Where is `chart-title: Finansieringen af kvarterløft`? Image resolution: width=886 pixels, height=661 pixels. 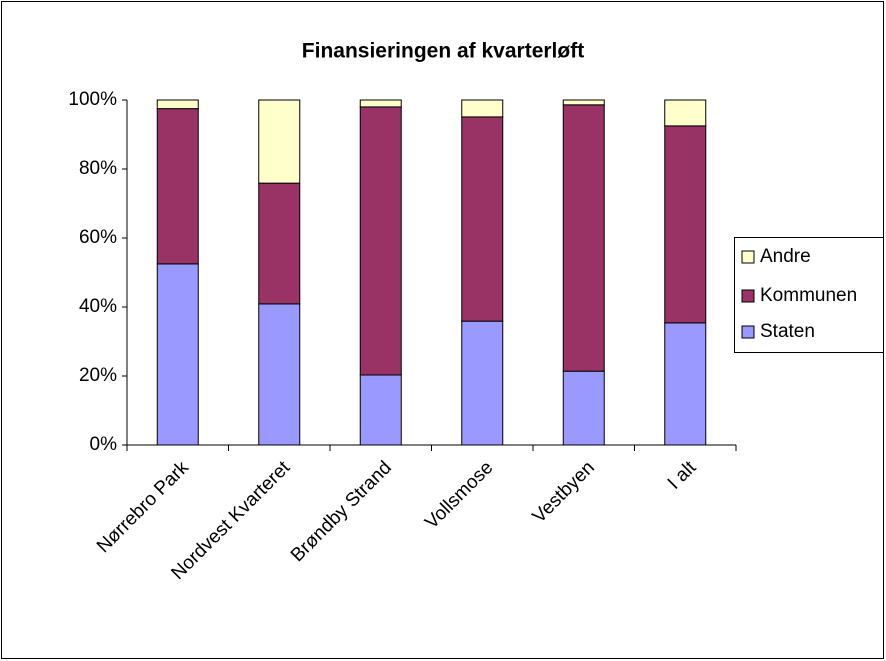
chart-title: Finansieringen af kvarterløft is located at coordinates (443, 51).